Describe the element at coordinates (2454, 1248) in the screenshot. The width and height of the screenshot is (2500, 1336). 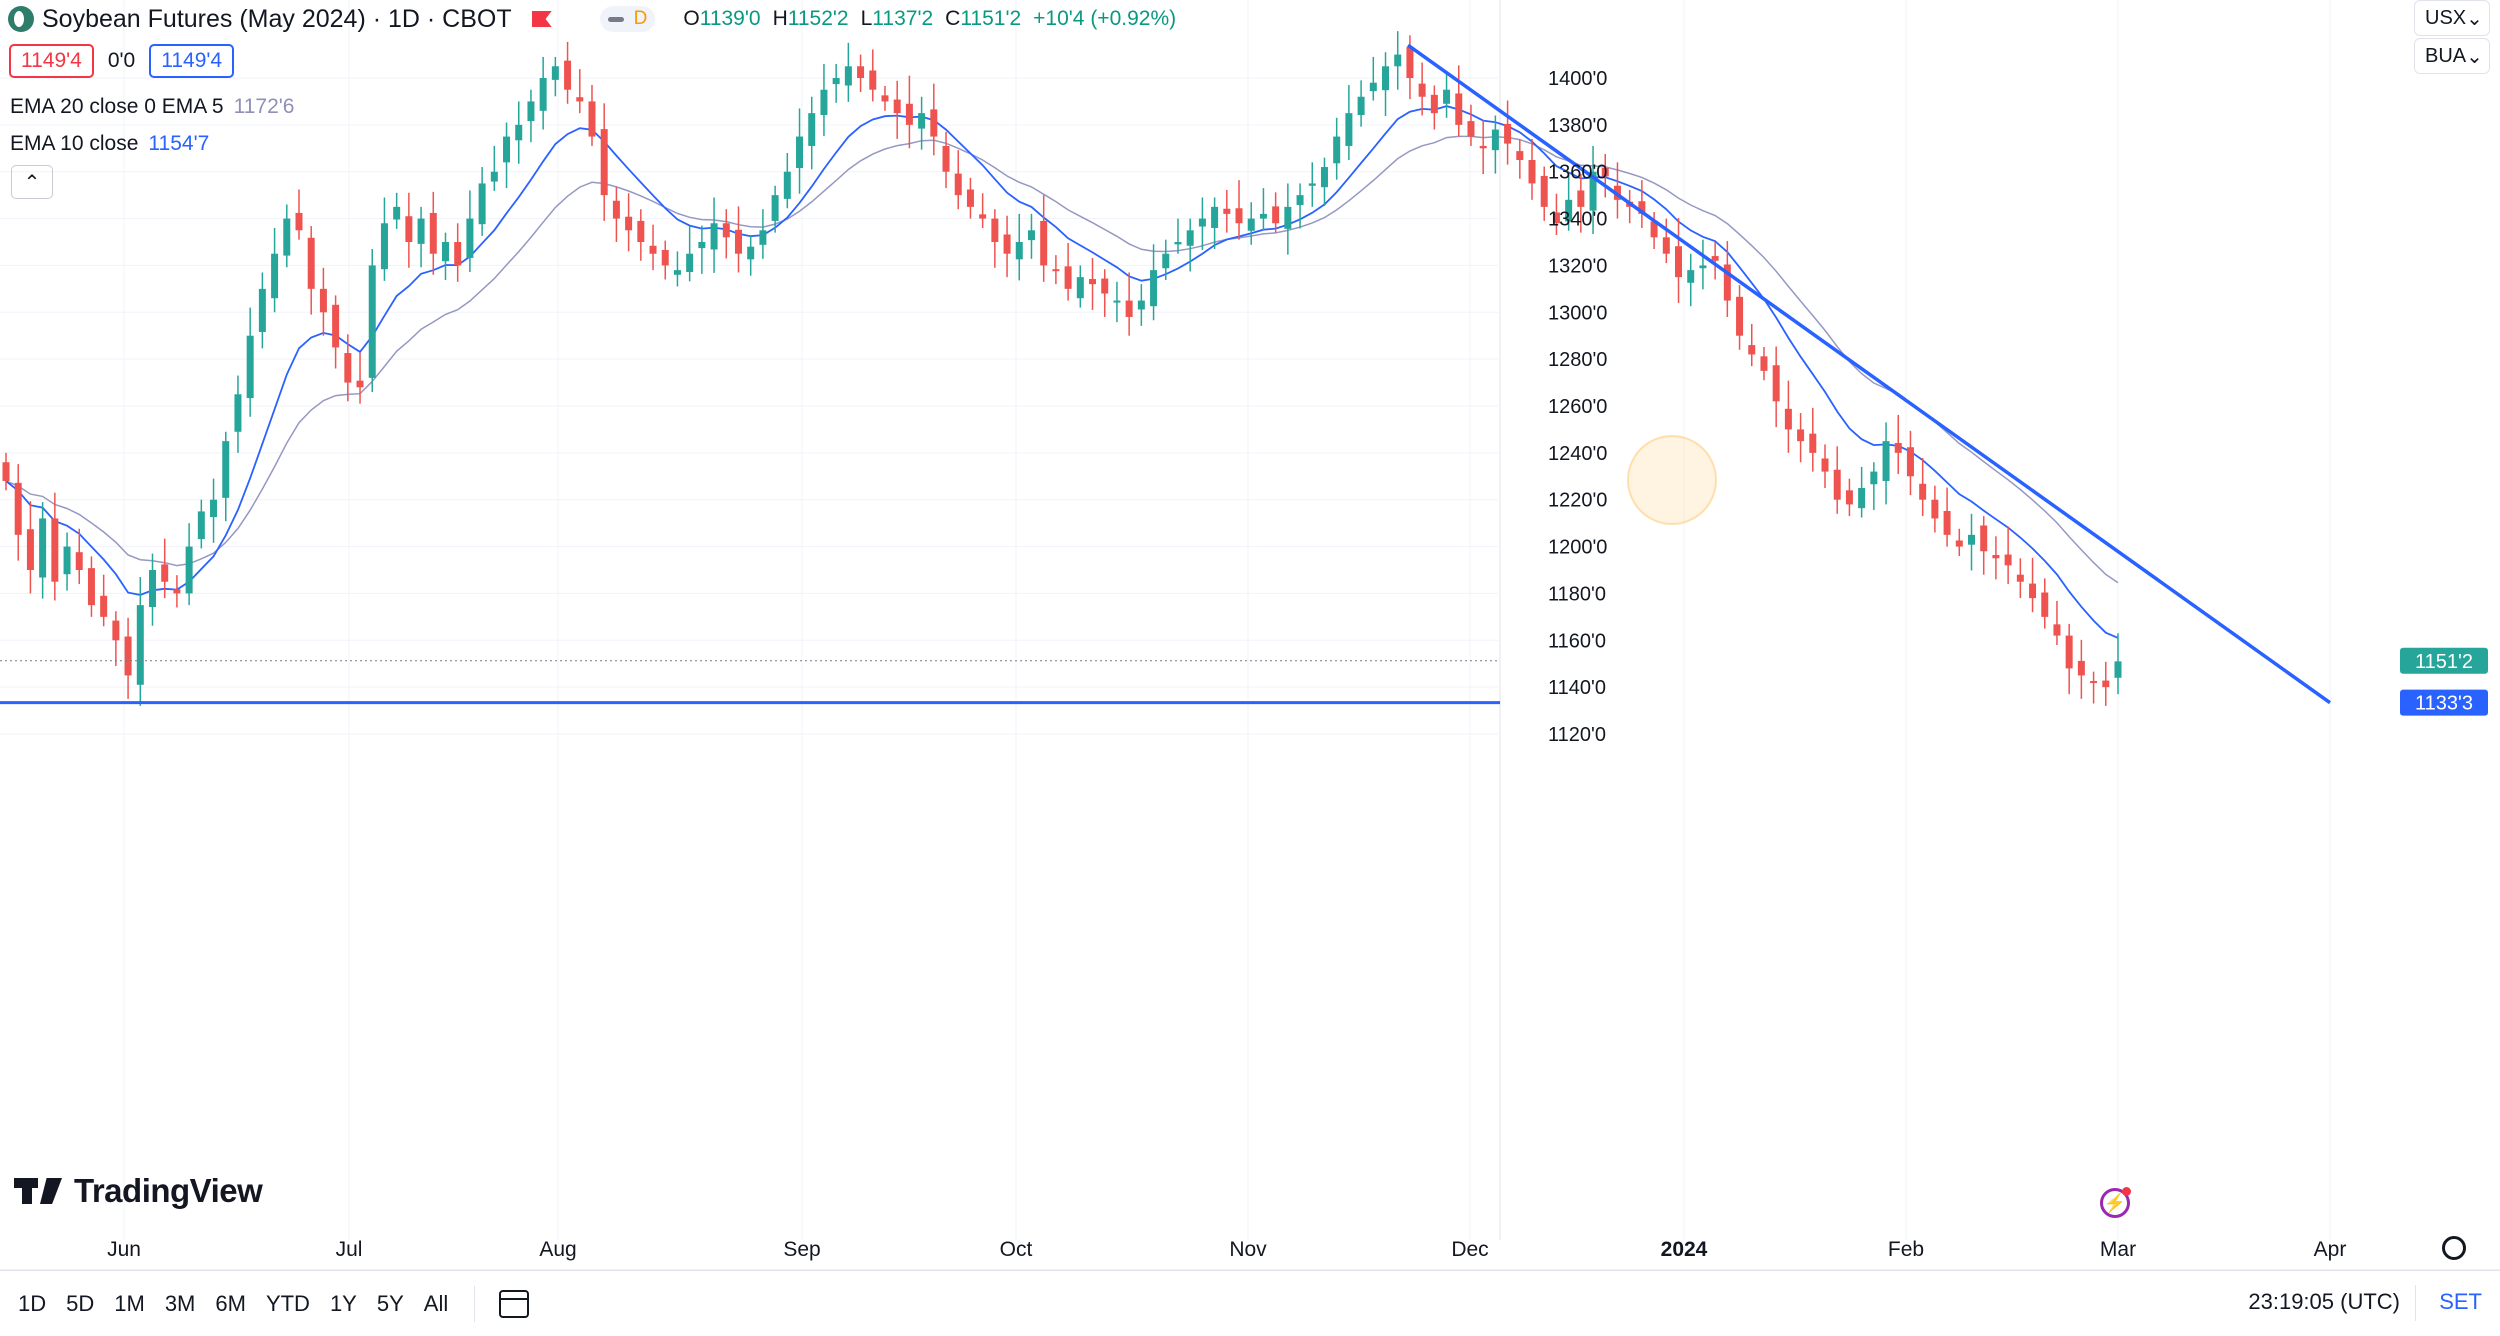
I see `gear-icon` at that location.